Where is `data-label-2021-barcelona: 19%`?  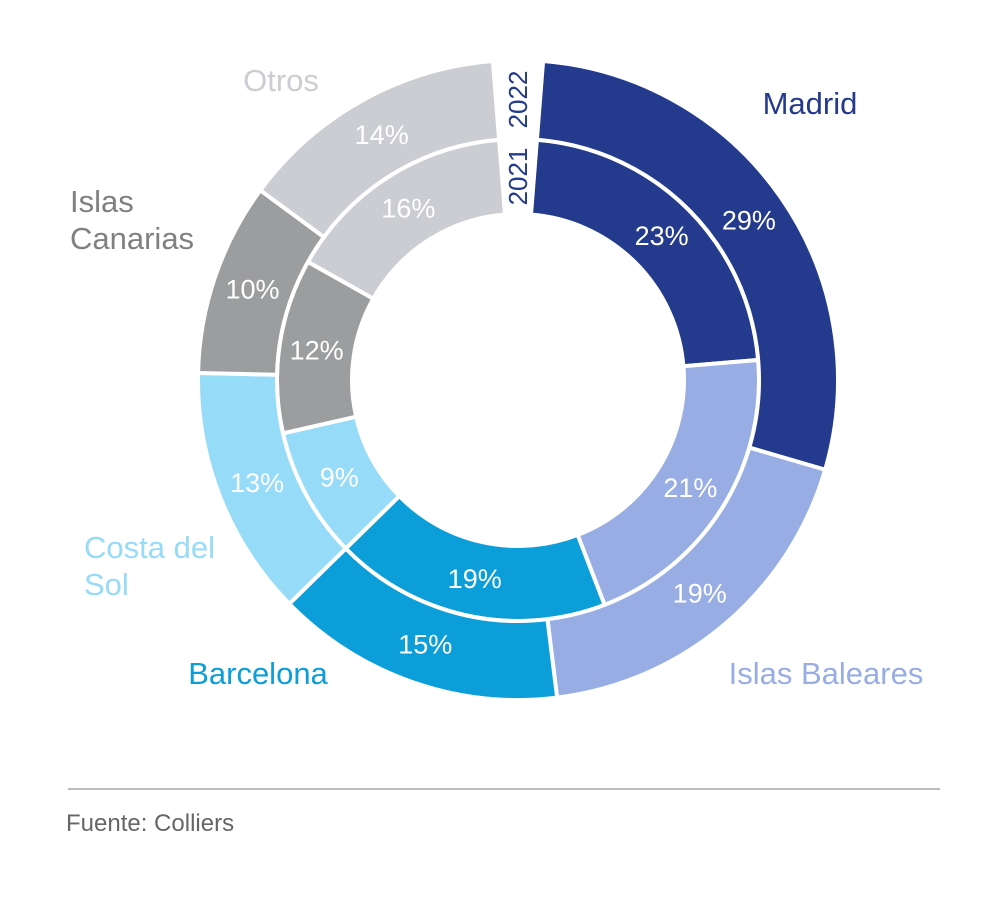
data-label-2021-barcelona: 19% is located at coordinates (475, 579).